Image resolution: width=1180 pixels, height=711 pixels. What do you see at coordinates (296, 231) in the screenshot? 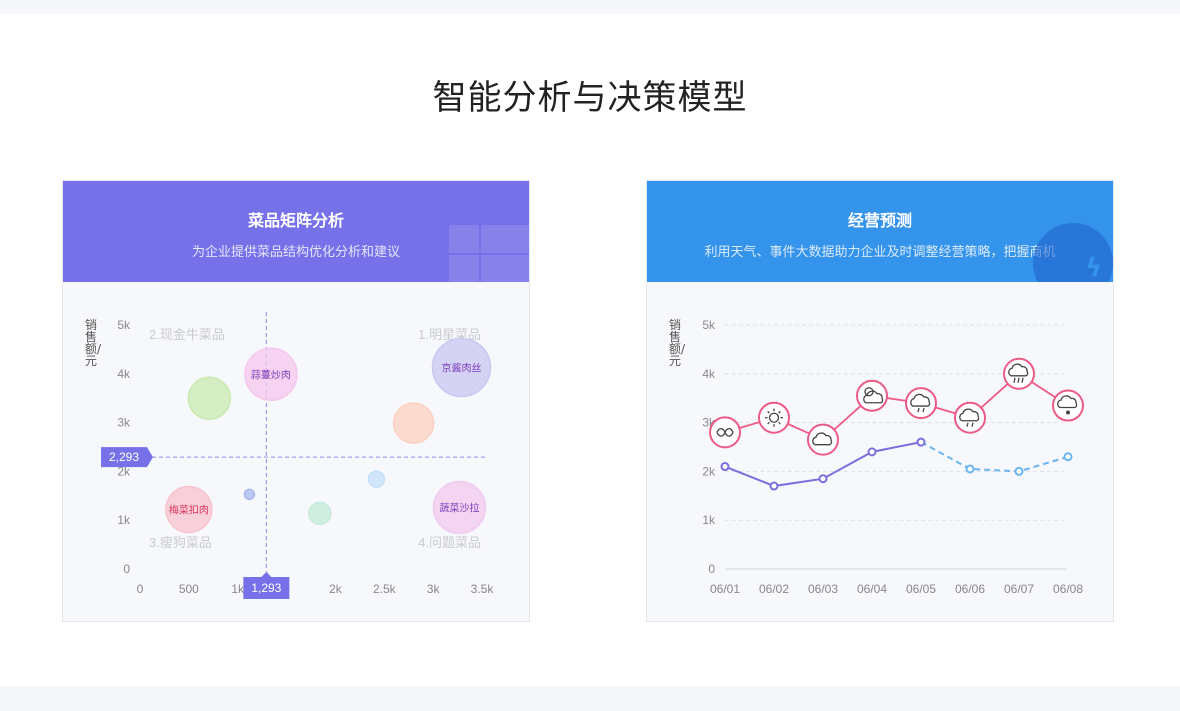
I see `menu-matrix-header: 菜品矩阵分析 为企业提供菜品结构优化分析和建议` at bounding box center [296, 231].